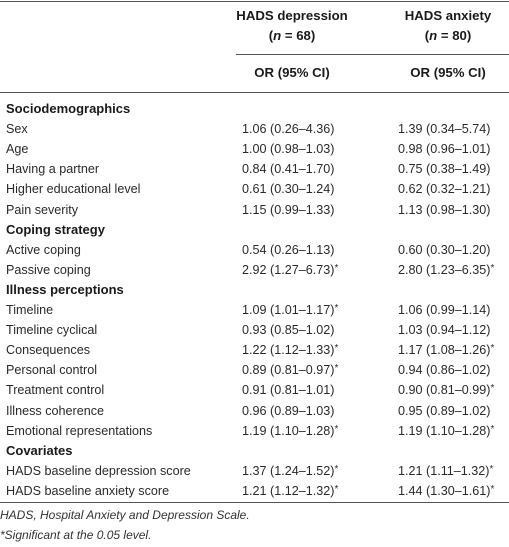 The width and height of the screenshot is (509, 547). What do you see at coordinates (444, 149) in the screenshot?
I see `or-anxiety-value: 0.98 (0.96–1.01)` at bounding box center [444, 149].